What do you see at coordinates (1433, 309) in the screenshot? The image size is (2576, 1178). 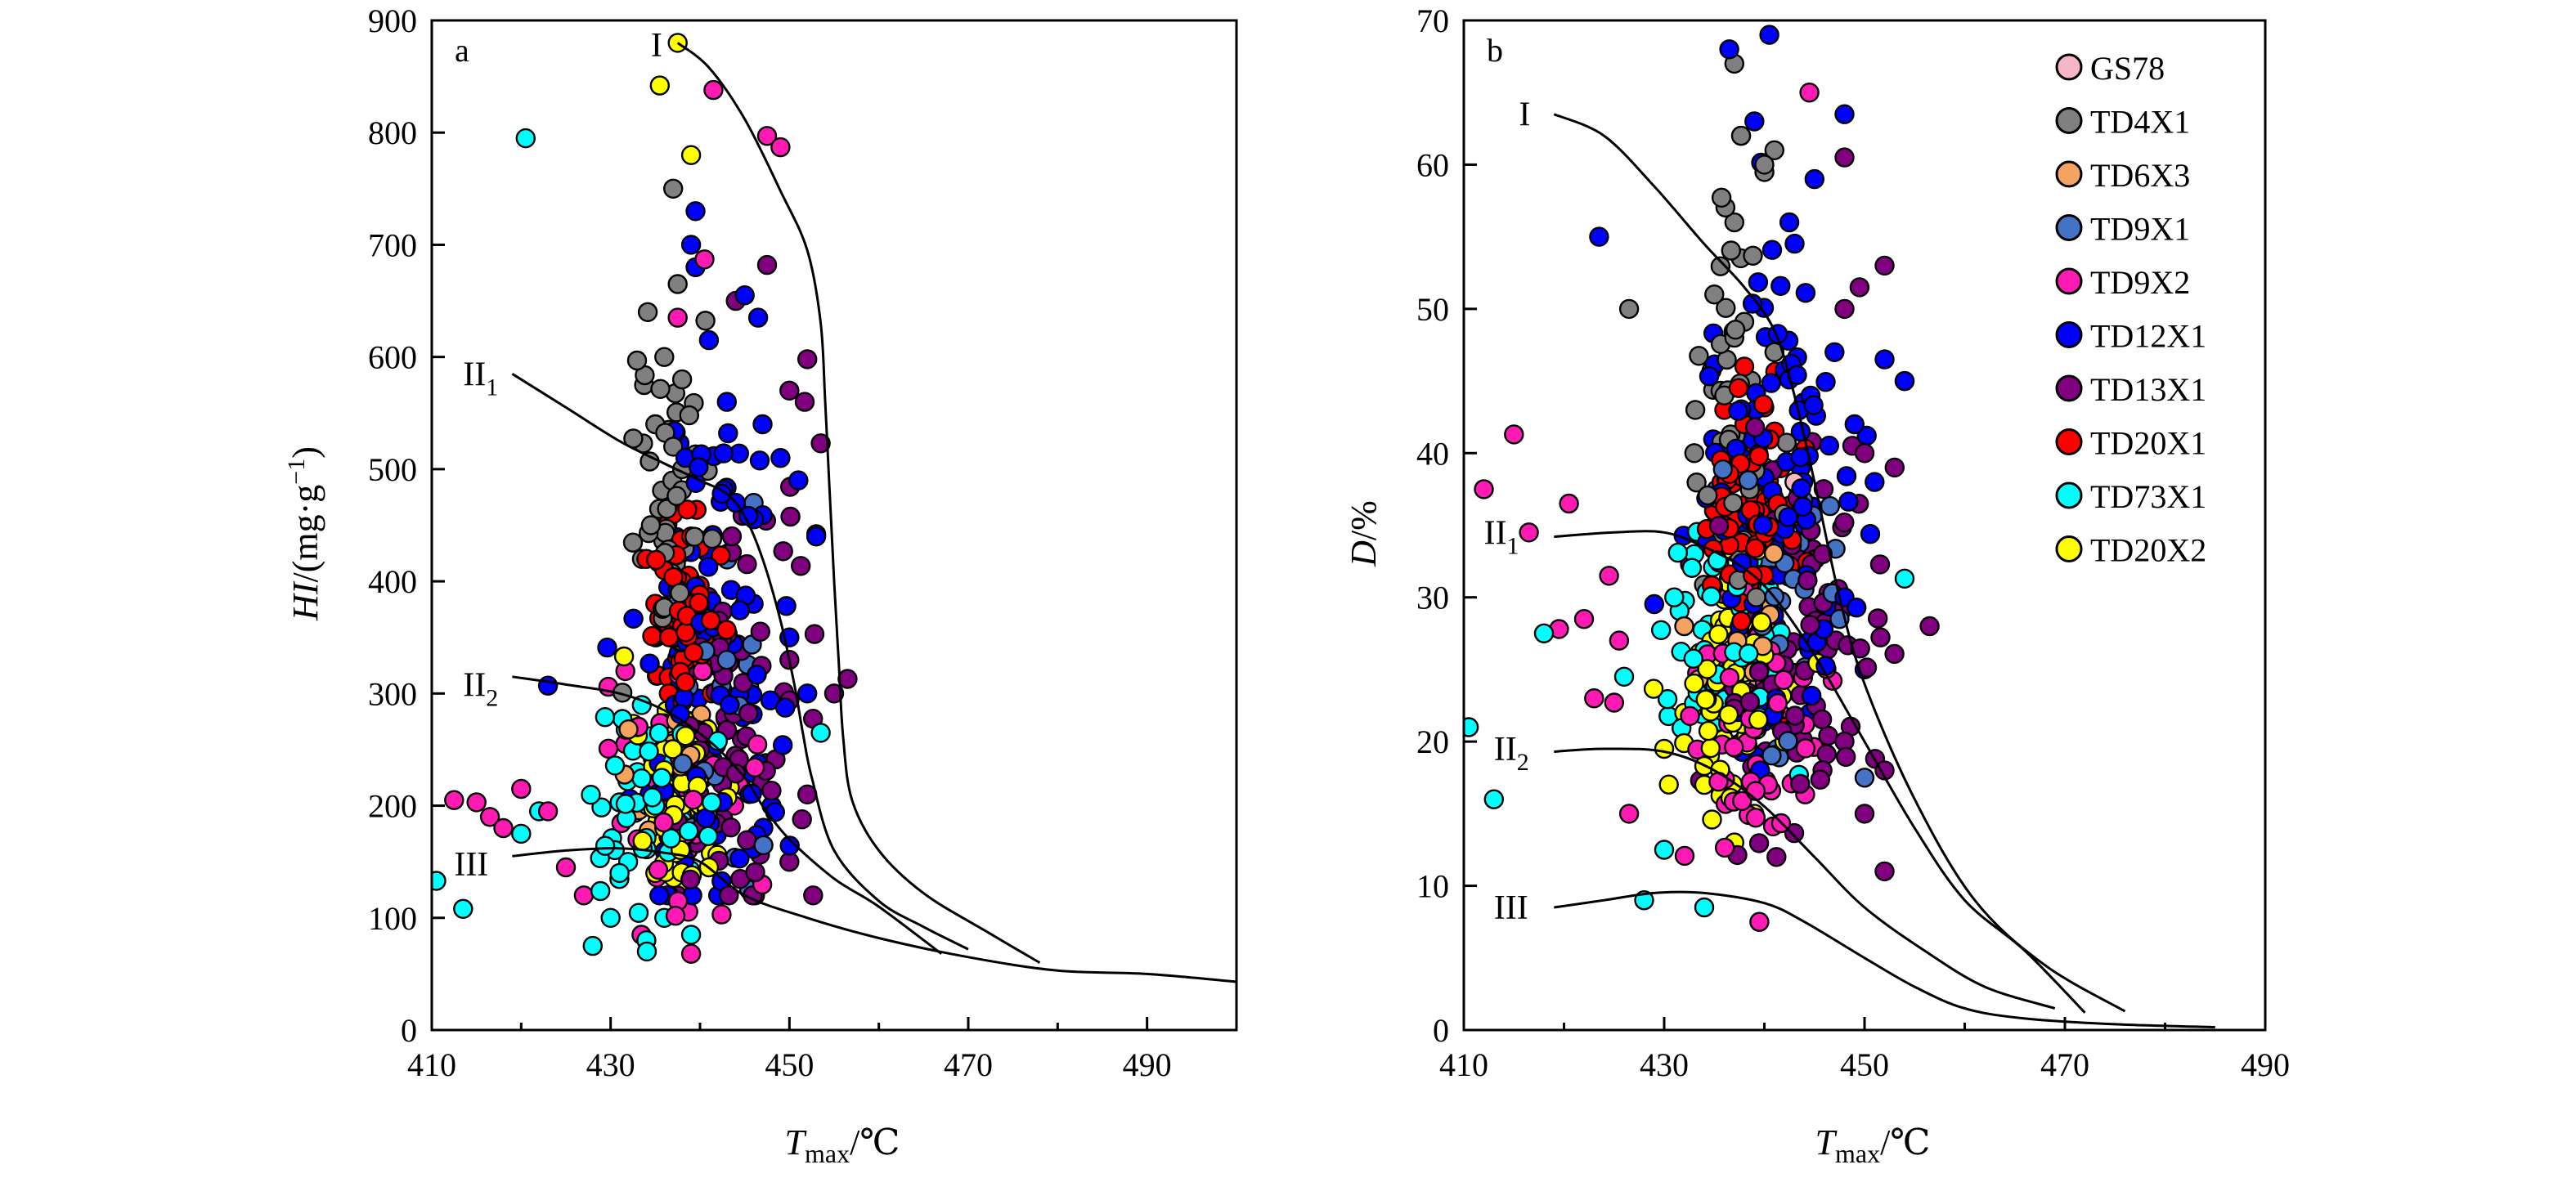 I see `y-tick-label: 50` at bounding box center [1433, 309].